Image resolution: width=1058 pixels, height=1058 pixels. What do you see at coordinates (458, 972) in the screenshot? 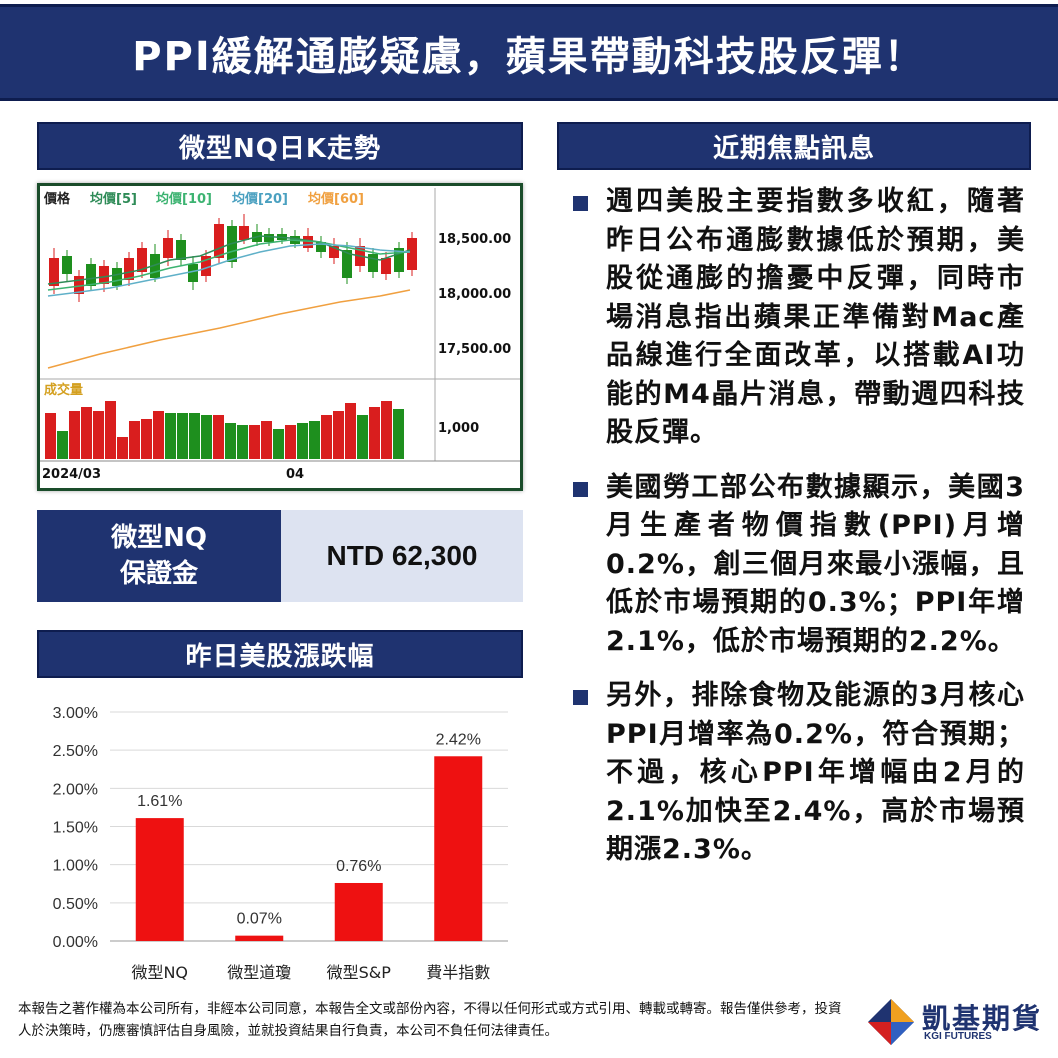
I see `category-label: 費半指數` at bounding box center [458, 972].